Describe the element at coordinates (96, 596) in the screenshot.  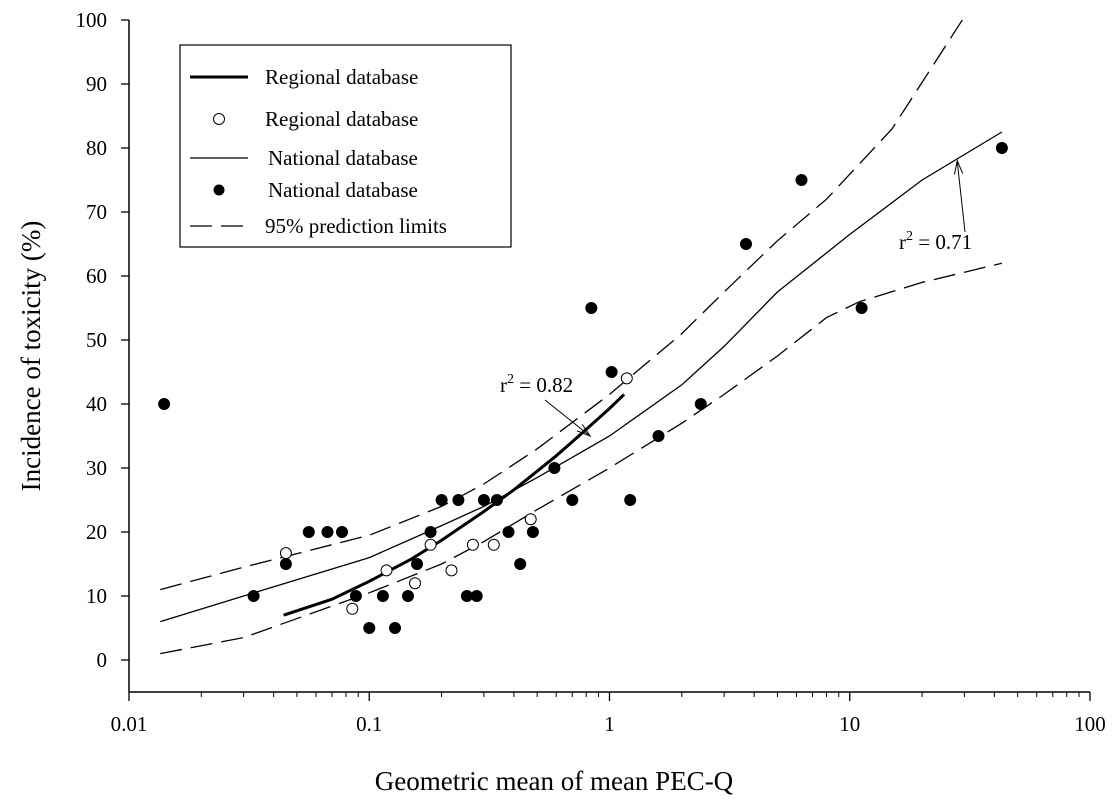
I see `y-tick-label: 10` at that location.